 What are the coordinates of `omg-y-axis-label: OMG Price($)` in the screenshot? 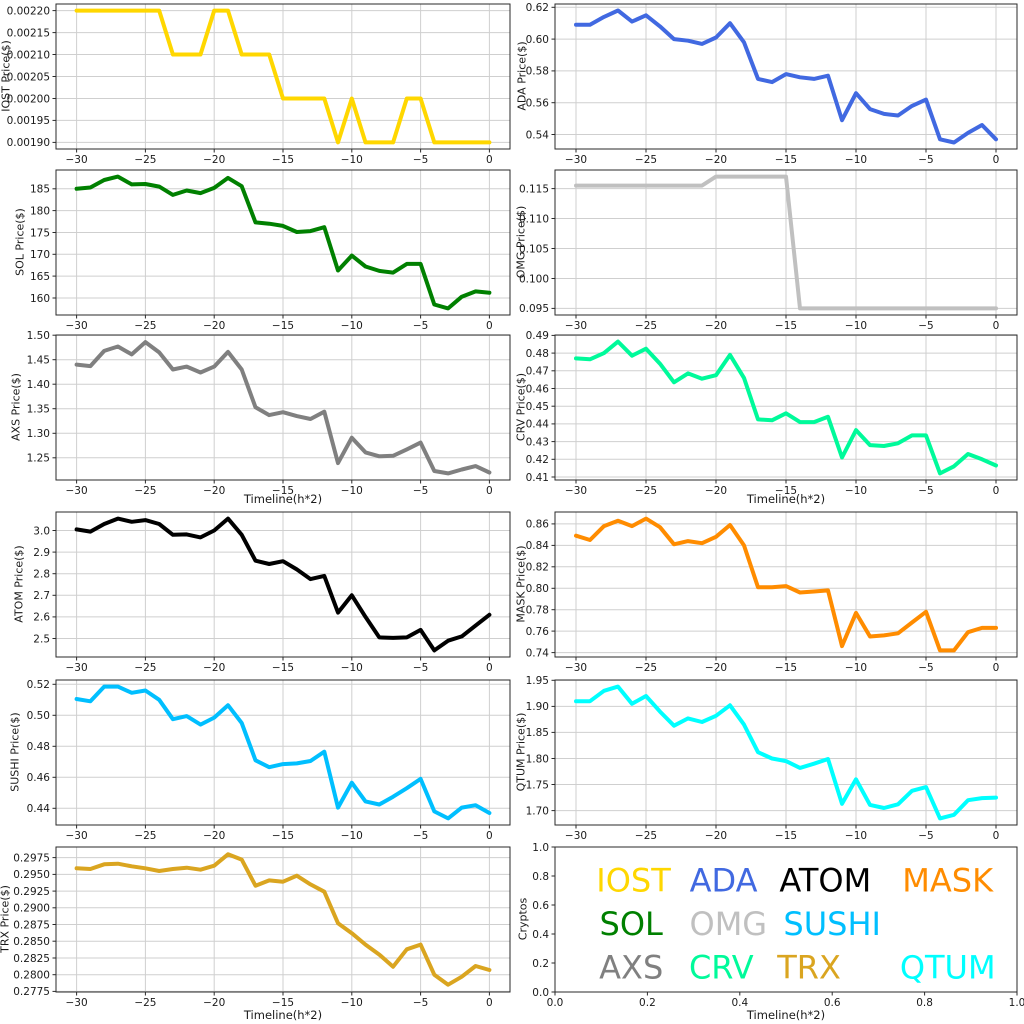 It's located at (521, 242).